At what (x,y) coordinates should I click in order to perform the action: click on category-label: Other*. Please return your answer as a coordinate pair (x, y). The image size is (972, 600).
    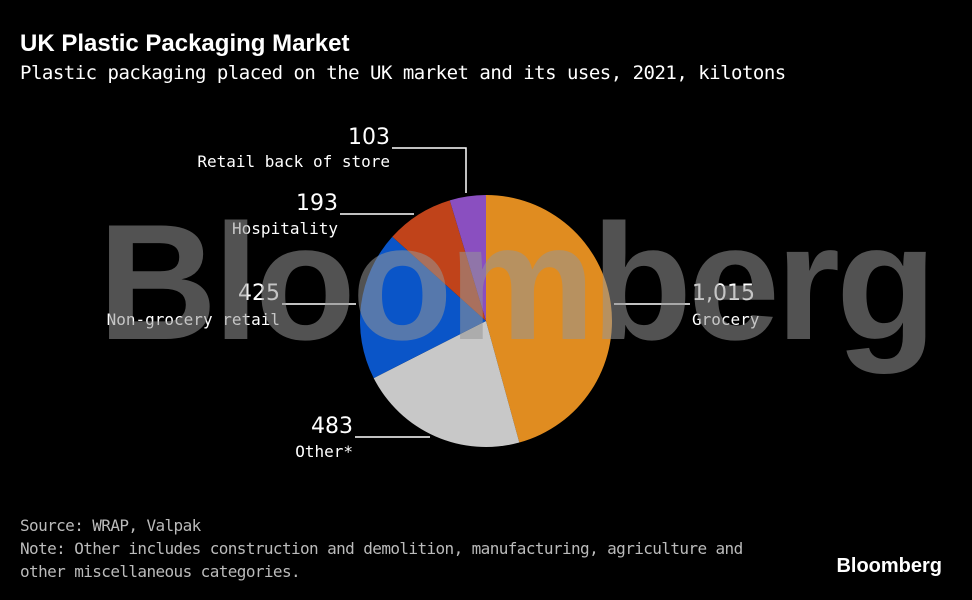
    Looking at the image, I should click on (324, 451).